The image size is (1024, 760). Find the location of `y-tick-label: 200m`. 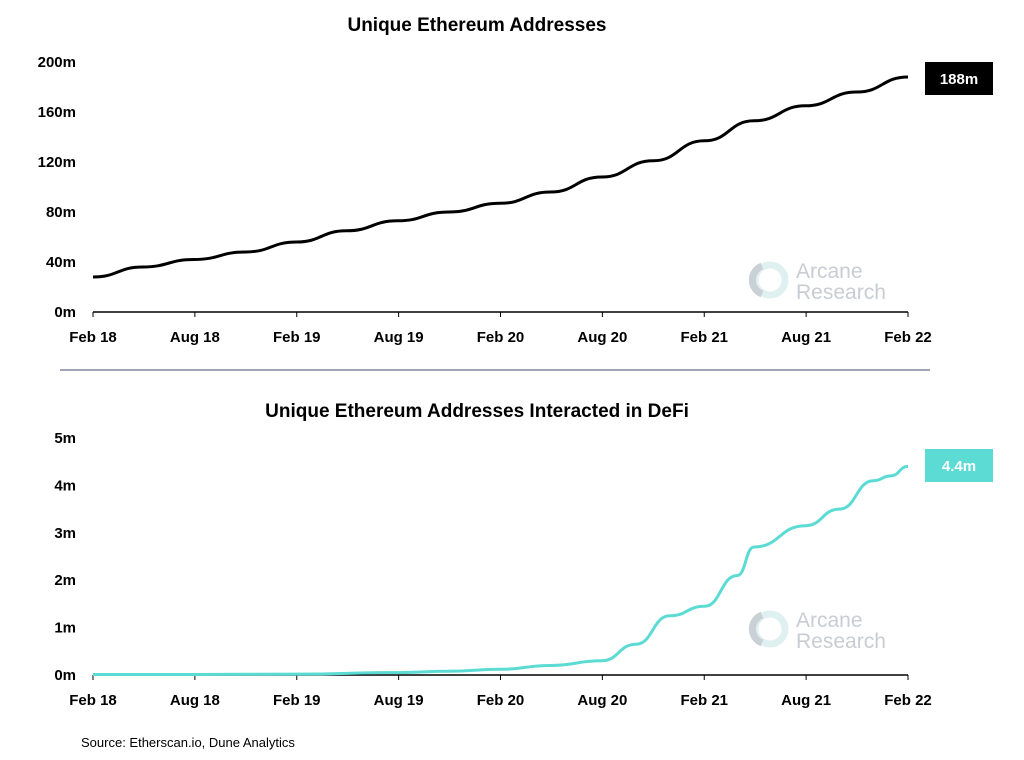

y-tick-label: 200m is located at coordinates (57, 62).